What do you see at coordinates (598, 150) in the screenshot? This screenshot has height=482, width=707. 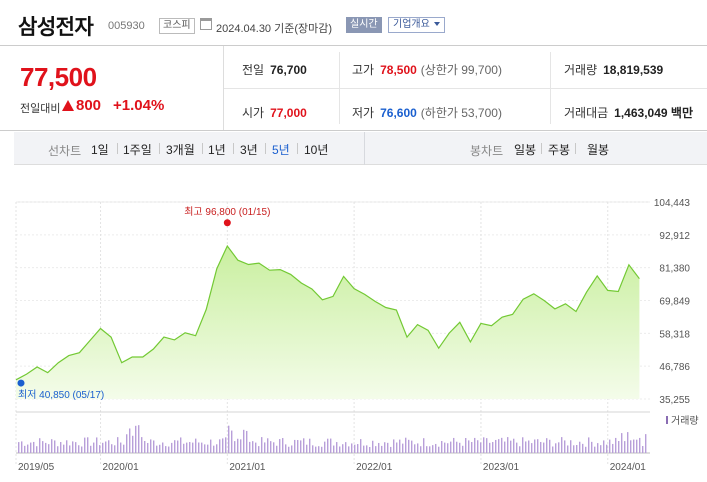 I see `candle-monthly: 월봉` at bounding box center [598, 150].